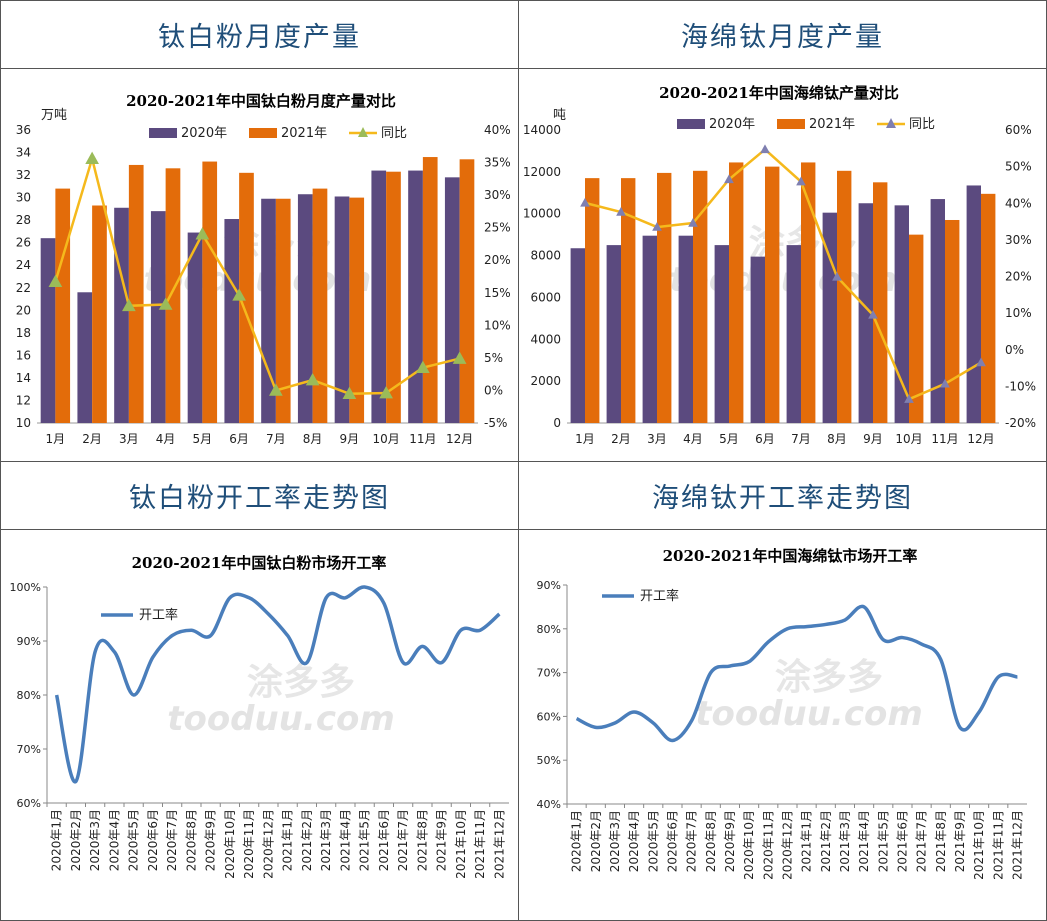  I want to click on y-tick-label: 100%, so click(25, 587).